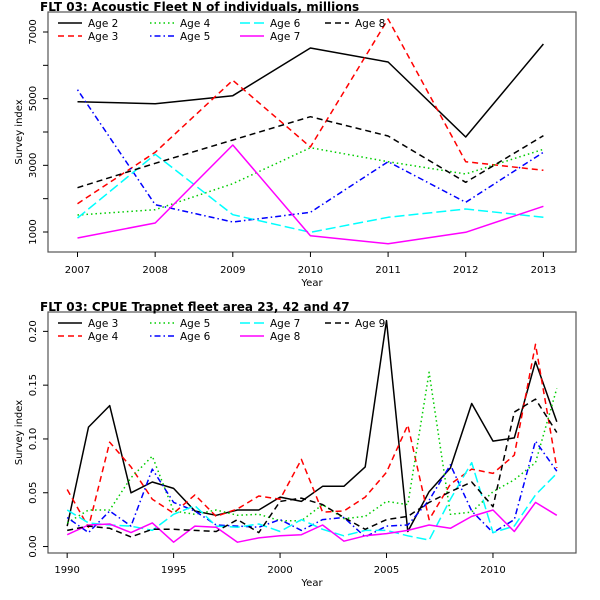 This screenshot has width=600, height=600. What do you see at coordinates (154, 270) in the screenshot?
I see `x-tick-label: 2008` at bounding box center [154, 270].